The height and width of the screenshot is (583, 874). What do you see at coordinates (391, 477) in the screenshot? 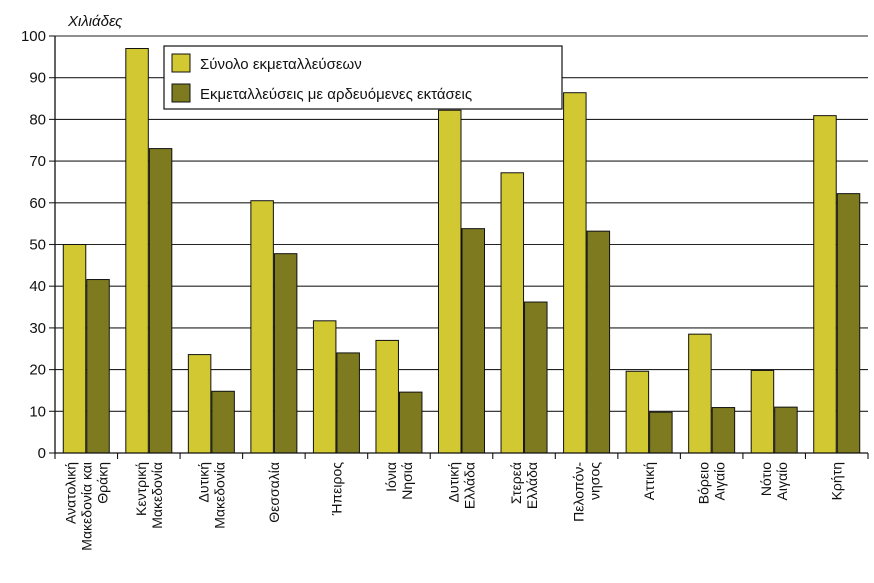
I see `category-label: Ιόνια` at bounding box center [391, 477].